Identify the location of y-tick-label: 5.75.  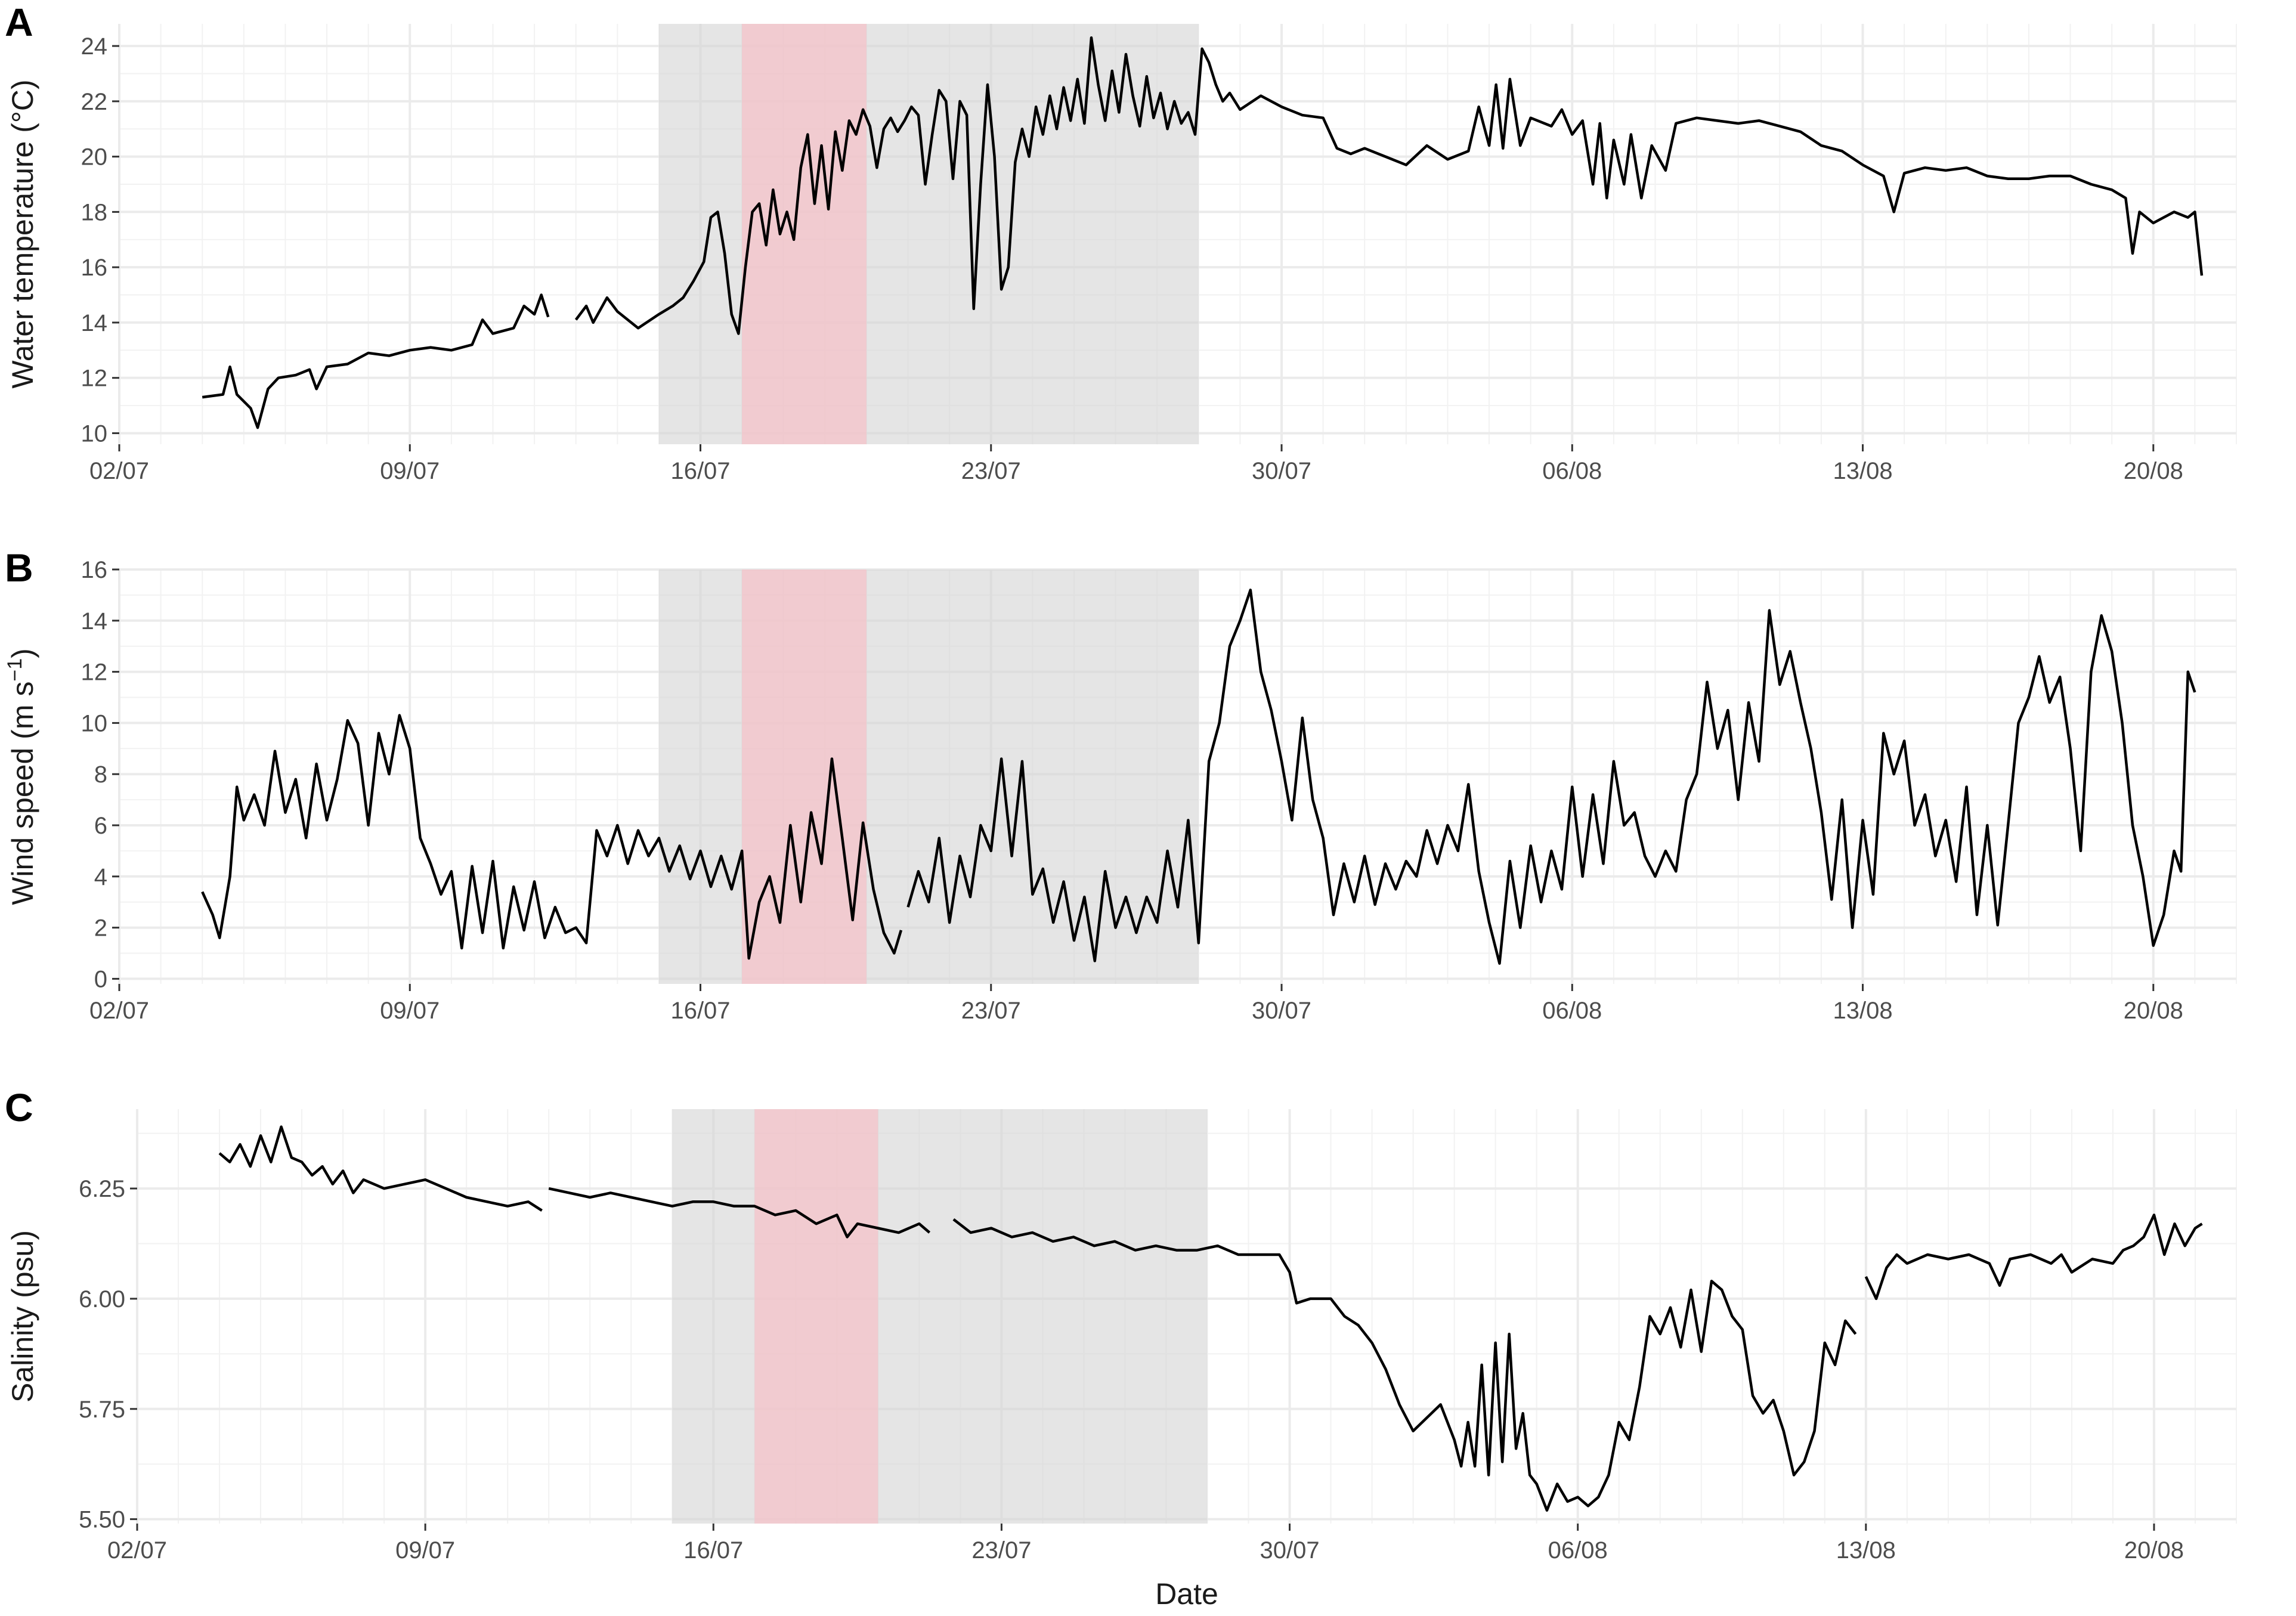
(102, 1410).